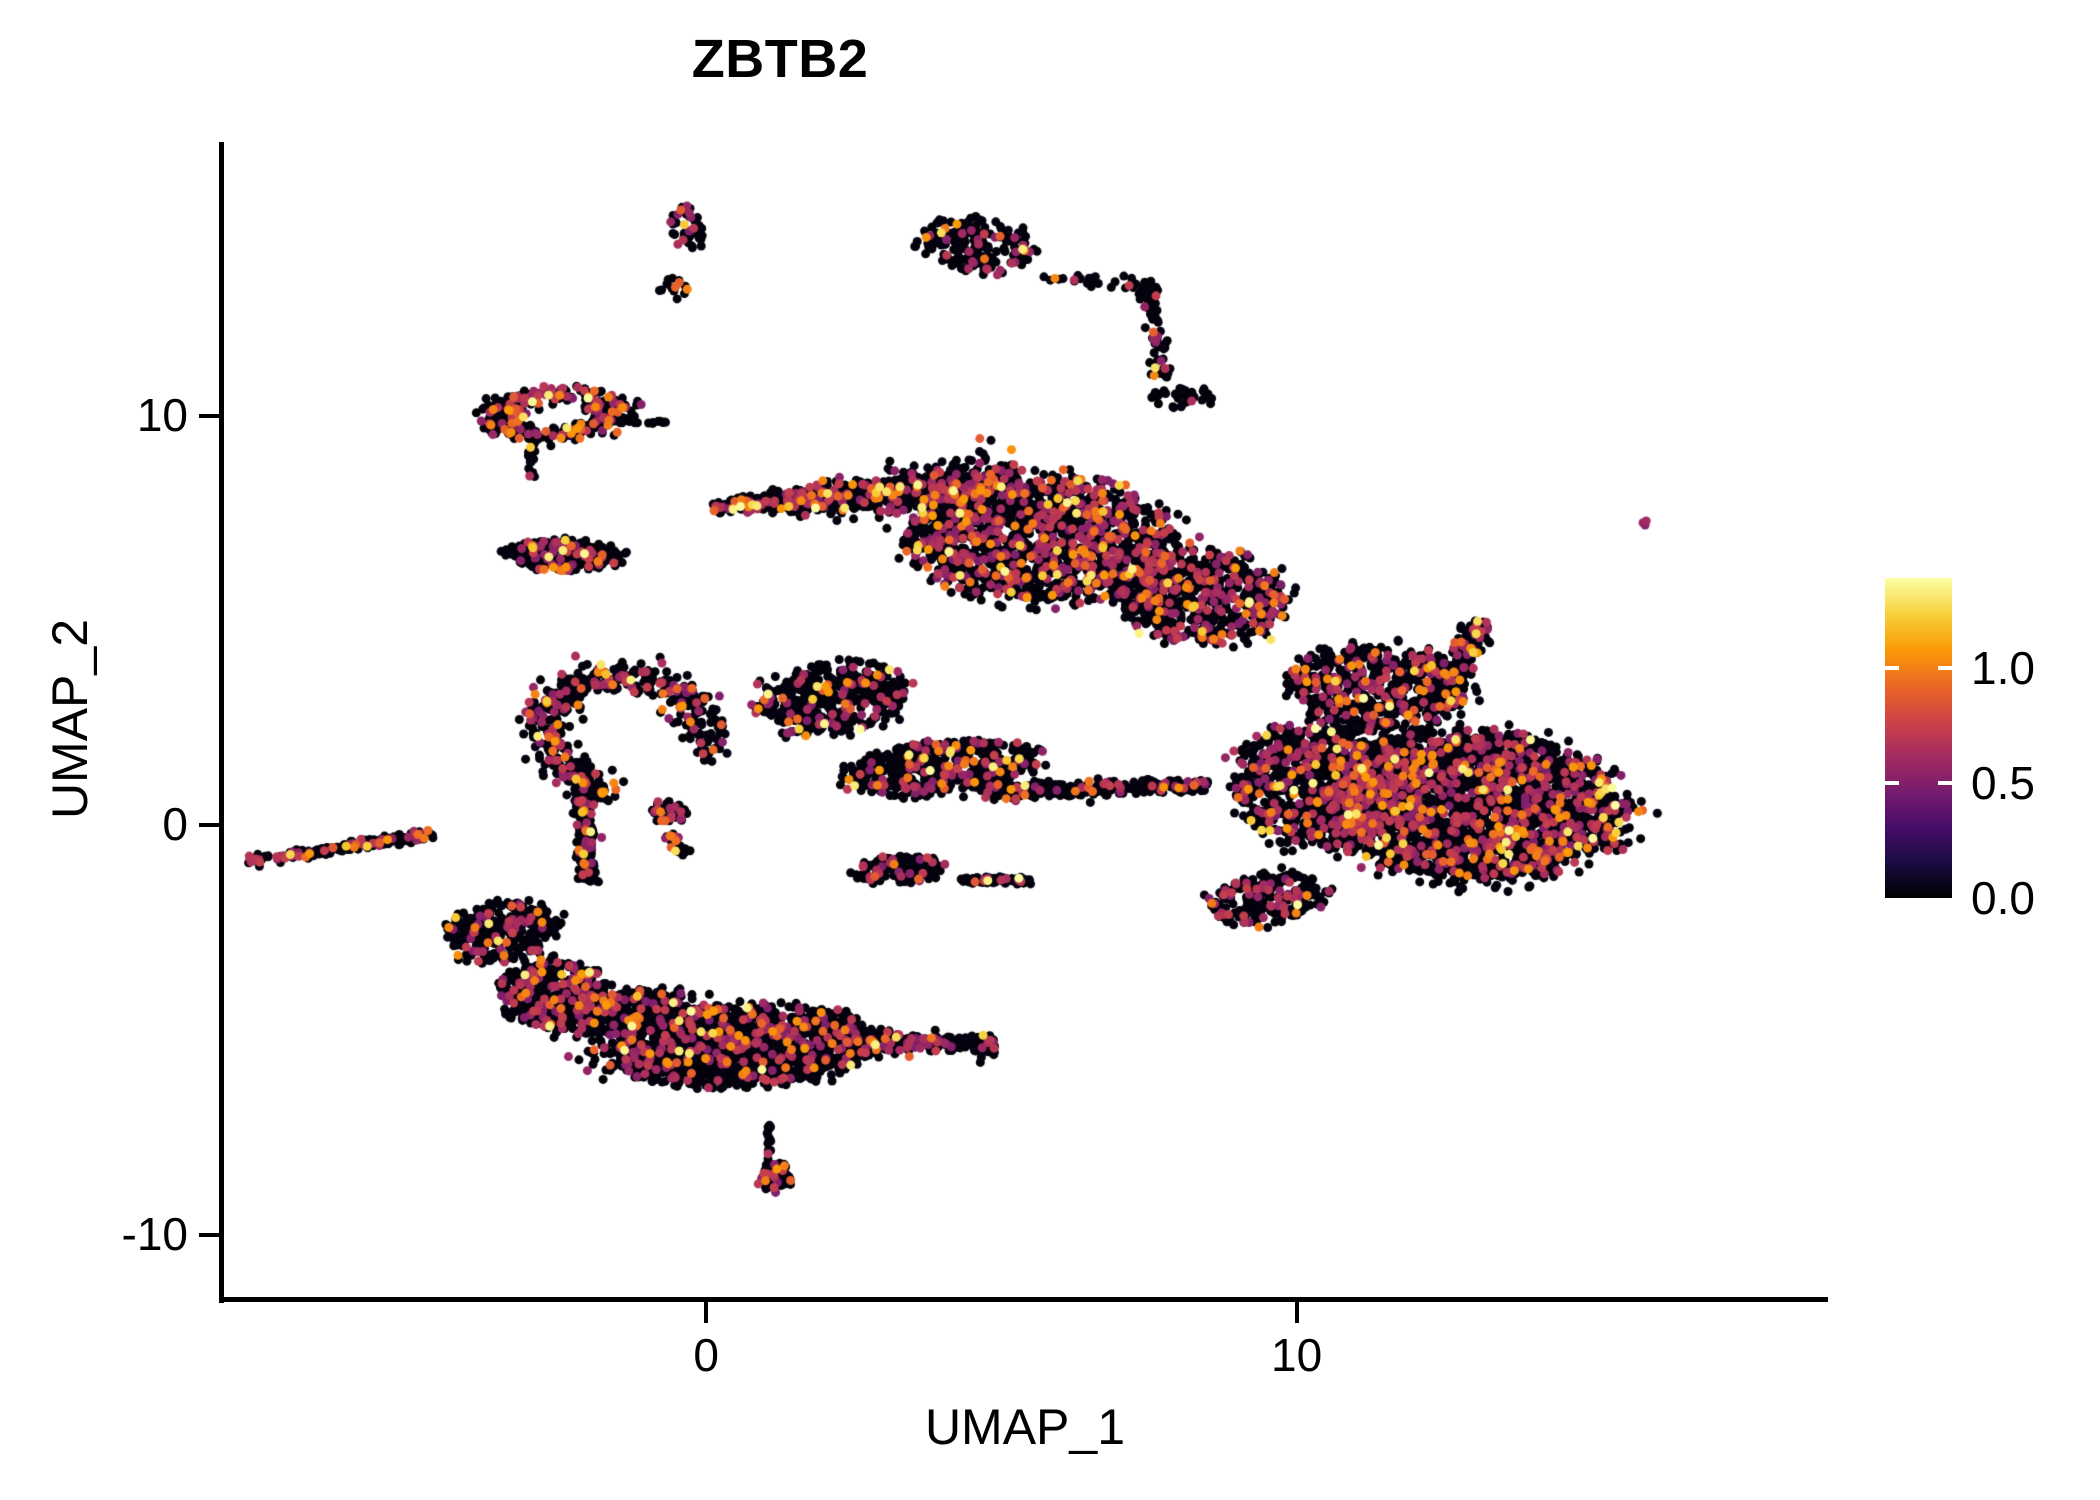 The height and width of the screenshot is (1500, 2100). Describe the element at coordinates (162, 415) in the screenshot. I see `y-tick-label: 10` at that location.